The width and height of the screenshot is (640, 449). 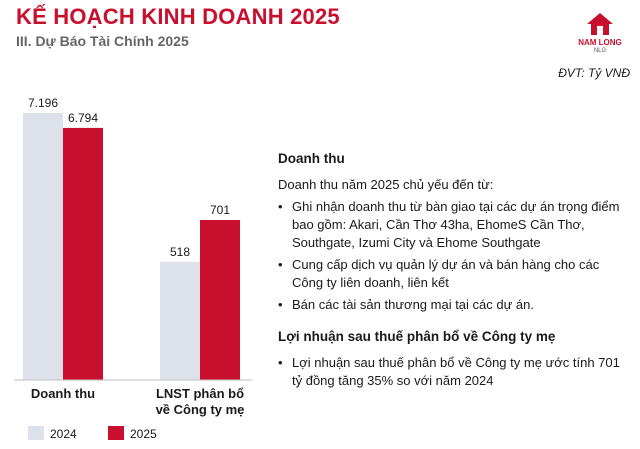 I want to click on section-intro-revenue: Doanh thu năm 2025 chủ yếu đến từ:, so click(x=386, y=184).